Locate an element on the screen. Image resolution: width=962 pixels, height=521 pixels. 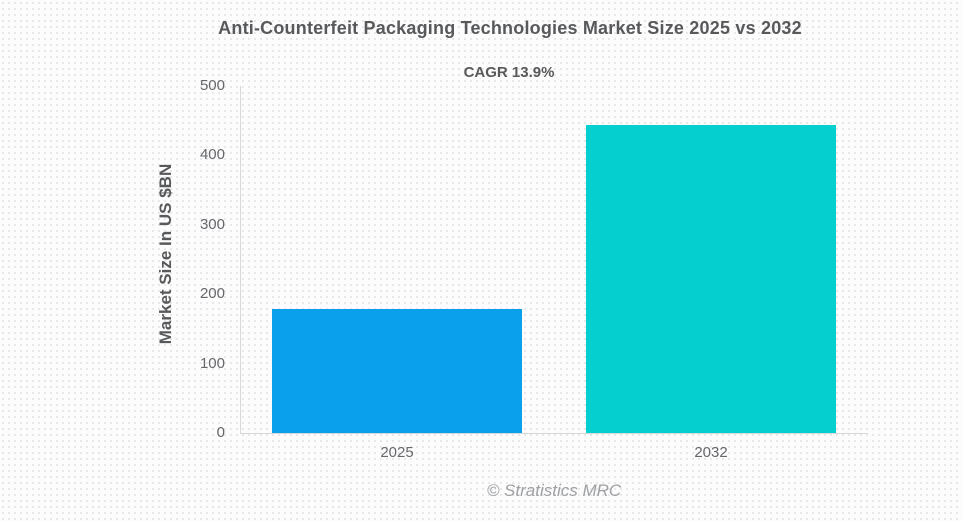
y-tick-label: 500 is located at coordinates (212, 85).